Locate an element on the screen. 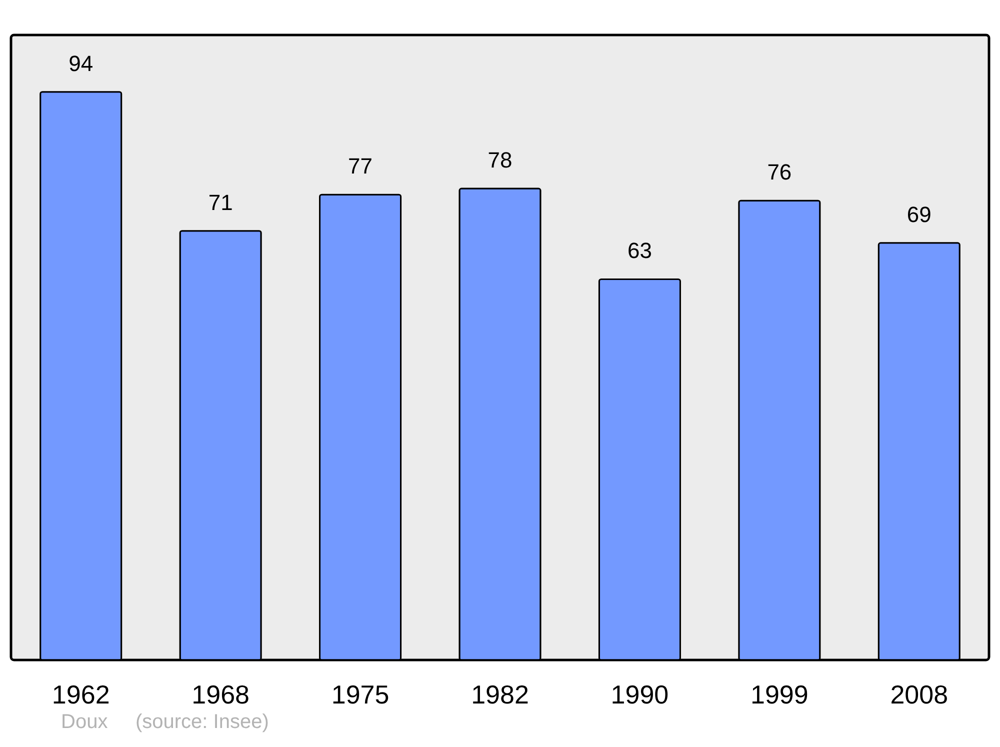  x-tick-label: 1999 is located at coordinates (779, 695).